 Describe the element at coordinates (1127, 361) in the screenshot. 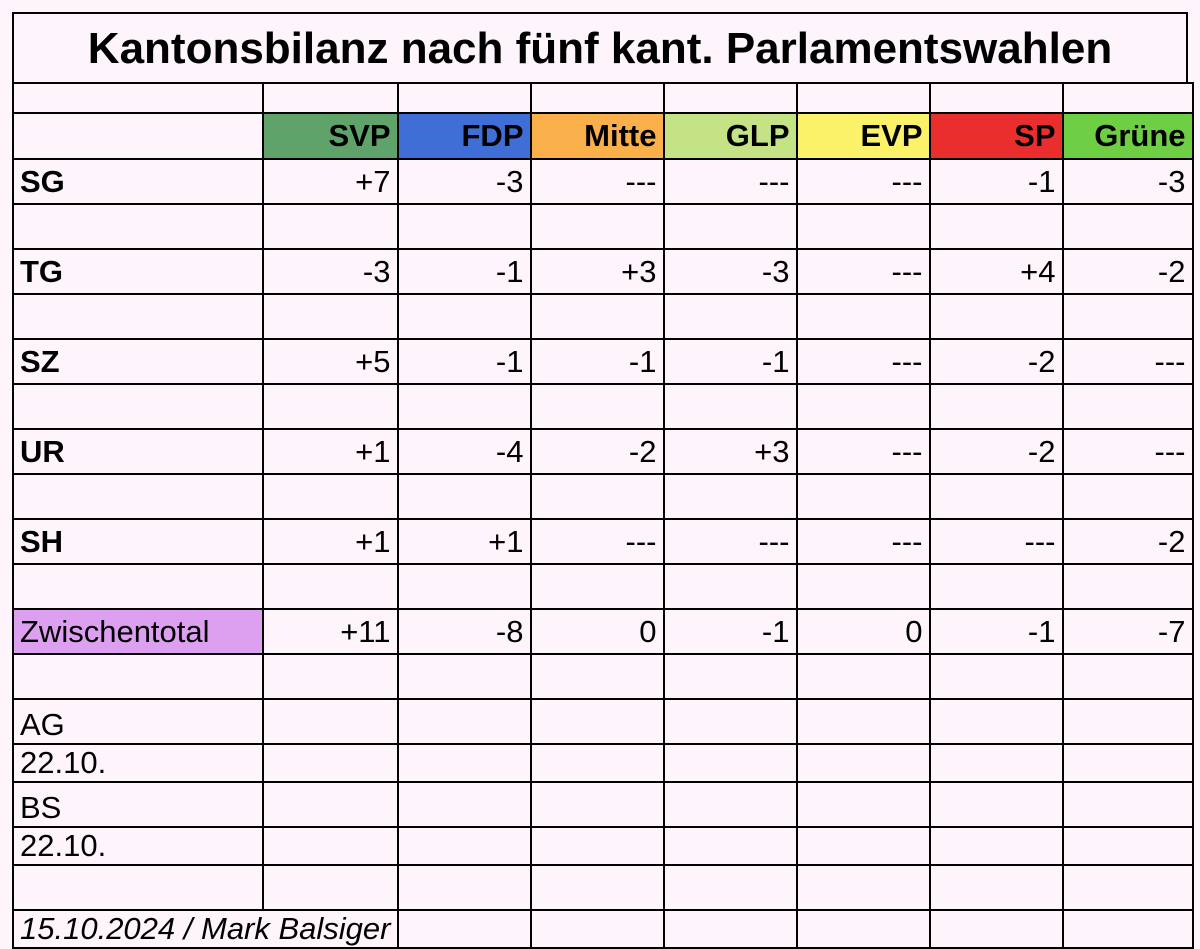

I see `value-gruene: ---` at that location.